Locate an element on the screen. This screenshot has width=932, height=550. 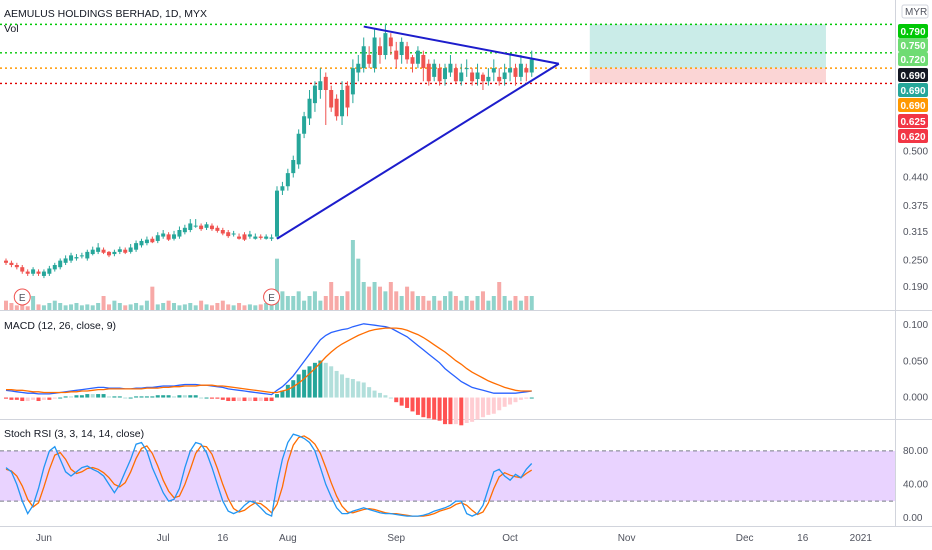
profit-zone is located at coordinates (707, 46).